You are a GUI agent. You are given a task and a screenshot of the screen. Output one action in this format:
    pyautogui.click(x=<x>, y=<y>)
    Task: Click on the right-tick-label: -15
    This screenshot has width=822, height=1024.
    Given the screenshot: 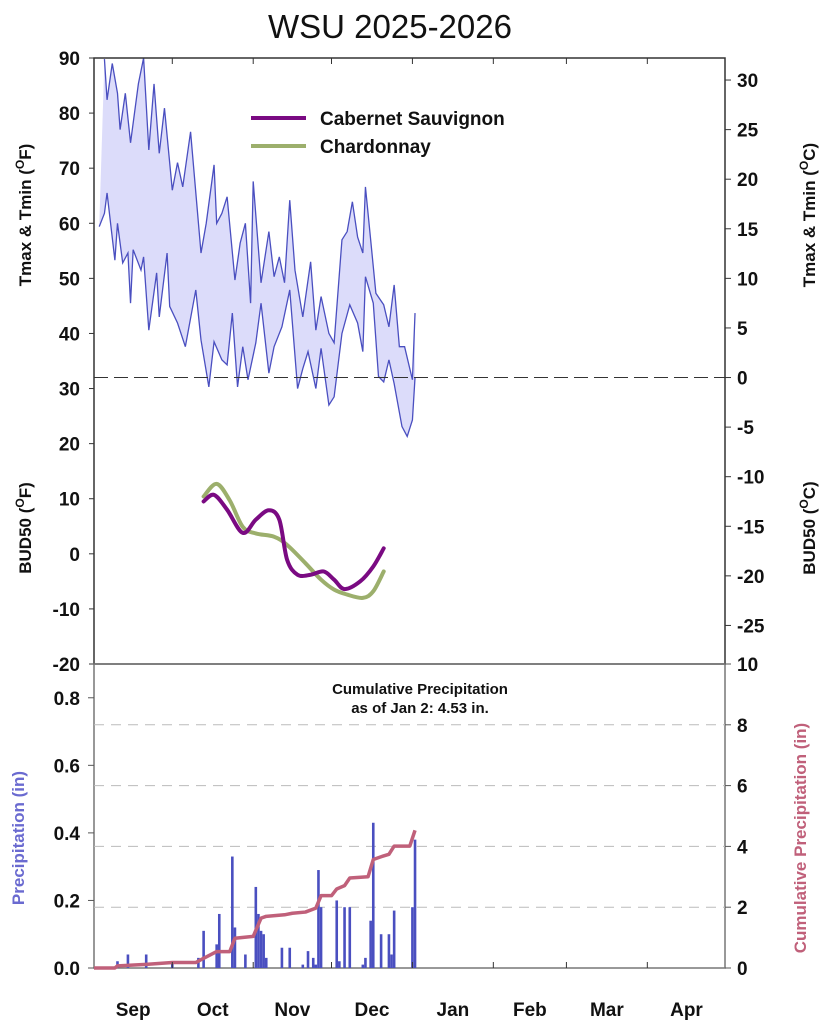 What is the action you would take?
    pyautogui.click(x=751, y=527)
    